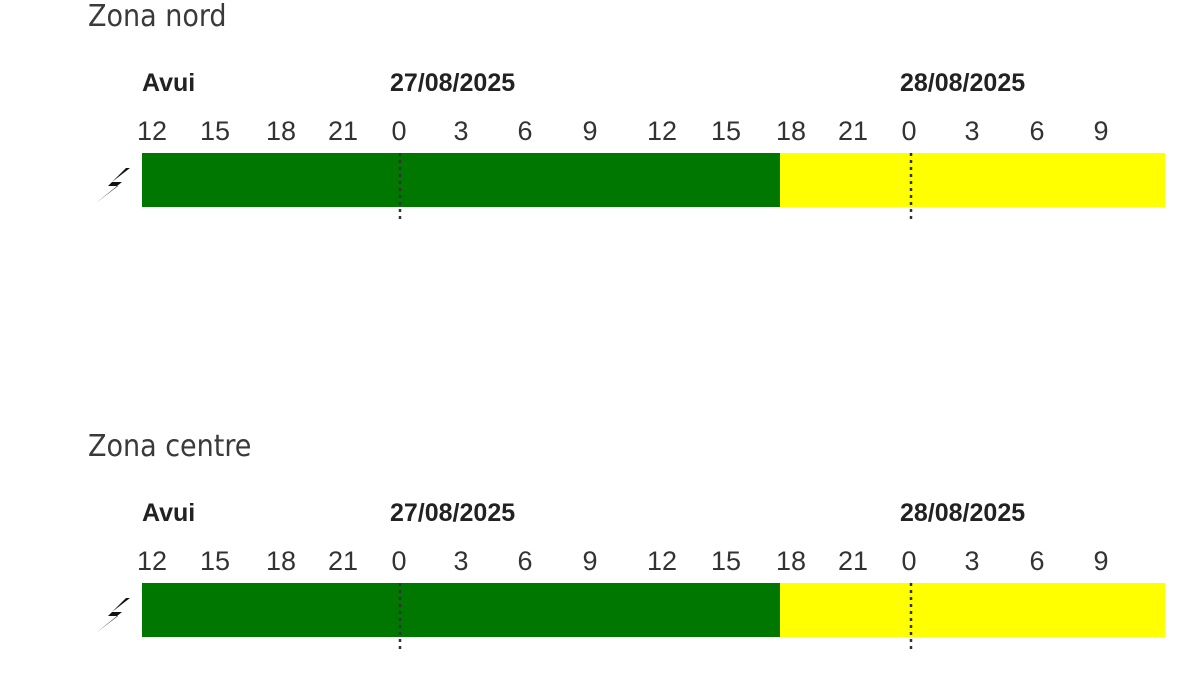  I want to click on zone-title: Zona nord, so click(157, 17).